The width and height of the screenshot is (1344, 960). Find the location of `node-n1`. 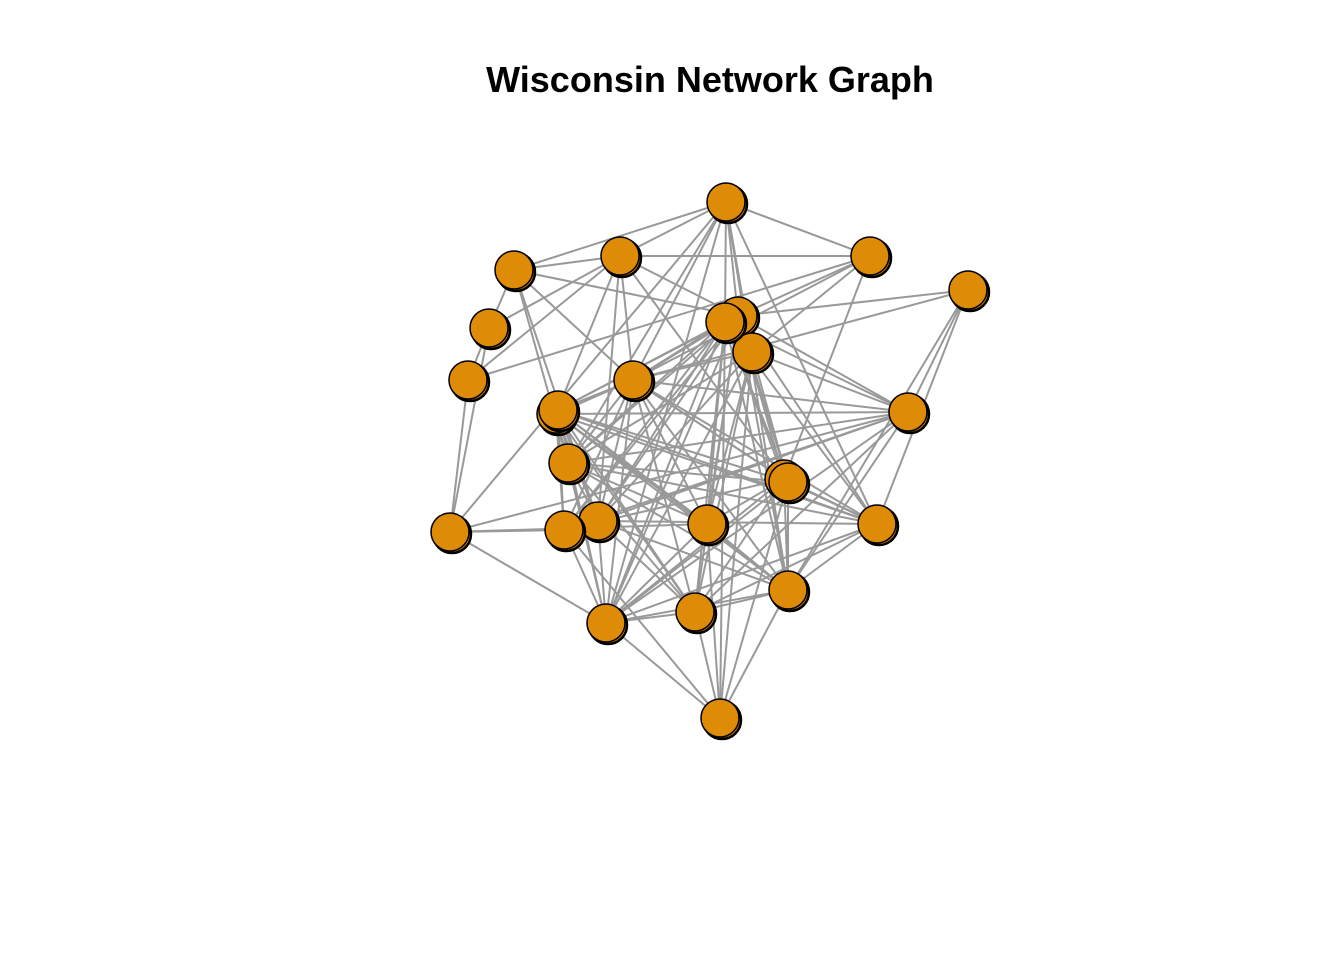

node-n1 is located at coordinates (726, 202).